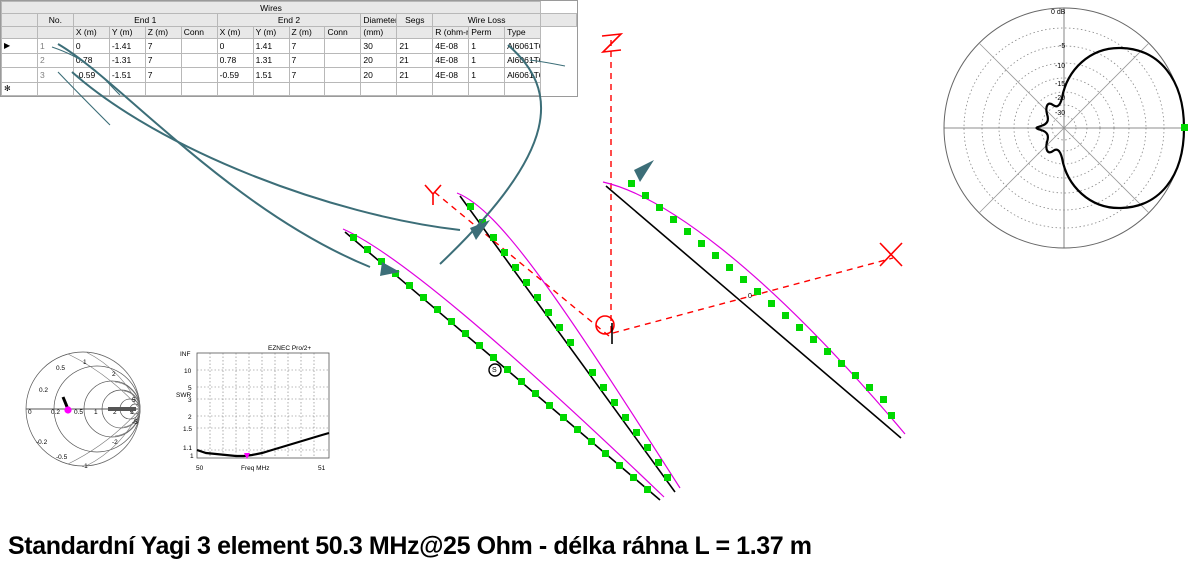 The height and width of the screenshot is (583, 1199). Describe the element at coordinates (104, 409) in the screenshot. I see `smith-reactance-arcs` at that location.